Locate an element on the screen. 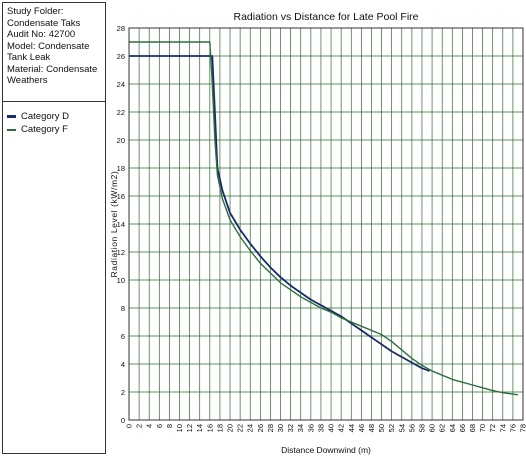 This screenshot has width=526, height=458. x-tick-label: 46 is located at coordinates (361, 428).